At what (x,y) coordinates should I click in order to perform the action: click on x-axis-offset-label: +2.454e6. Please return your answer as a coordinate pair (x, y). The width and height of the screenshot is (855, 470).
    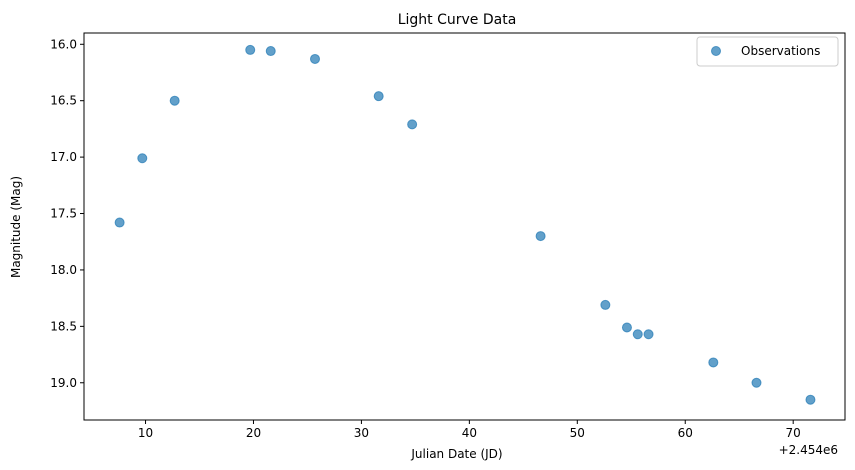
    Looking at the image, I should click on (808, 450).